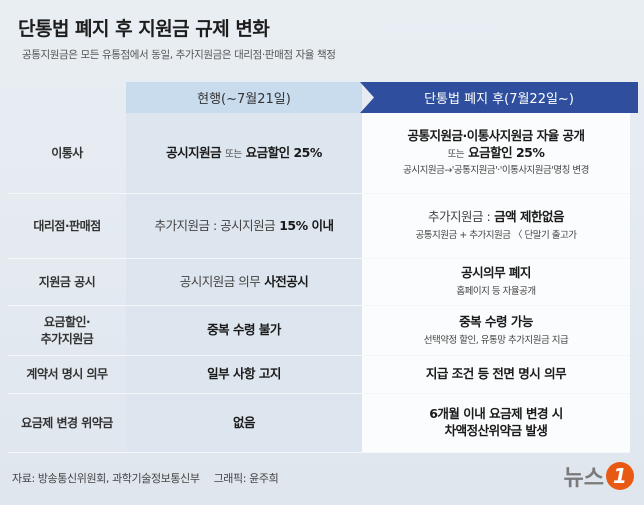 The image size is (644, 505). I want to click on label-line: 계약서 명시 의무, so click(67, 374).